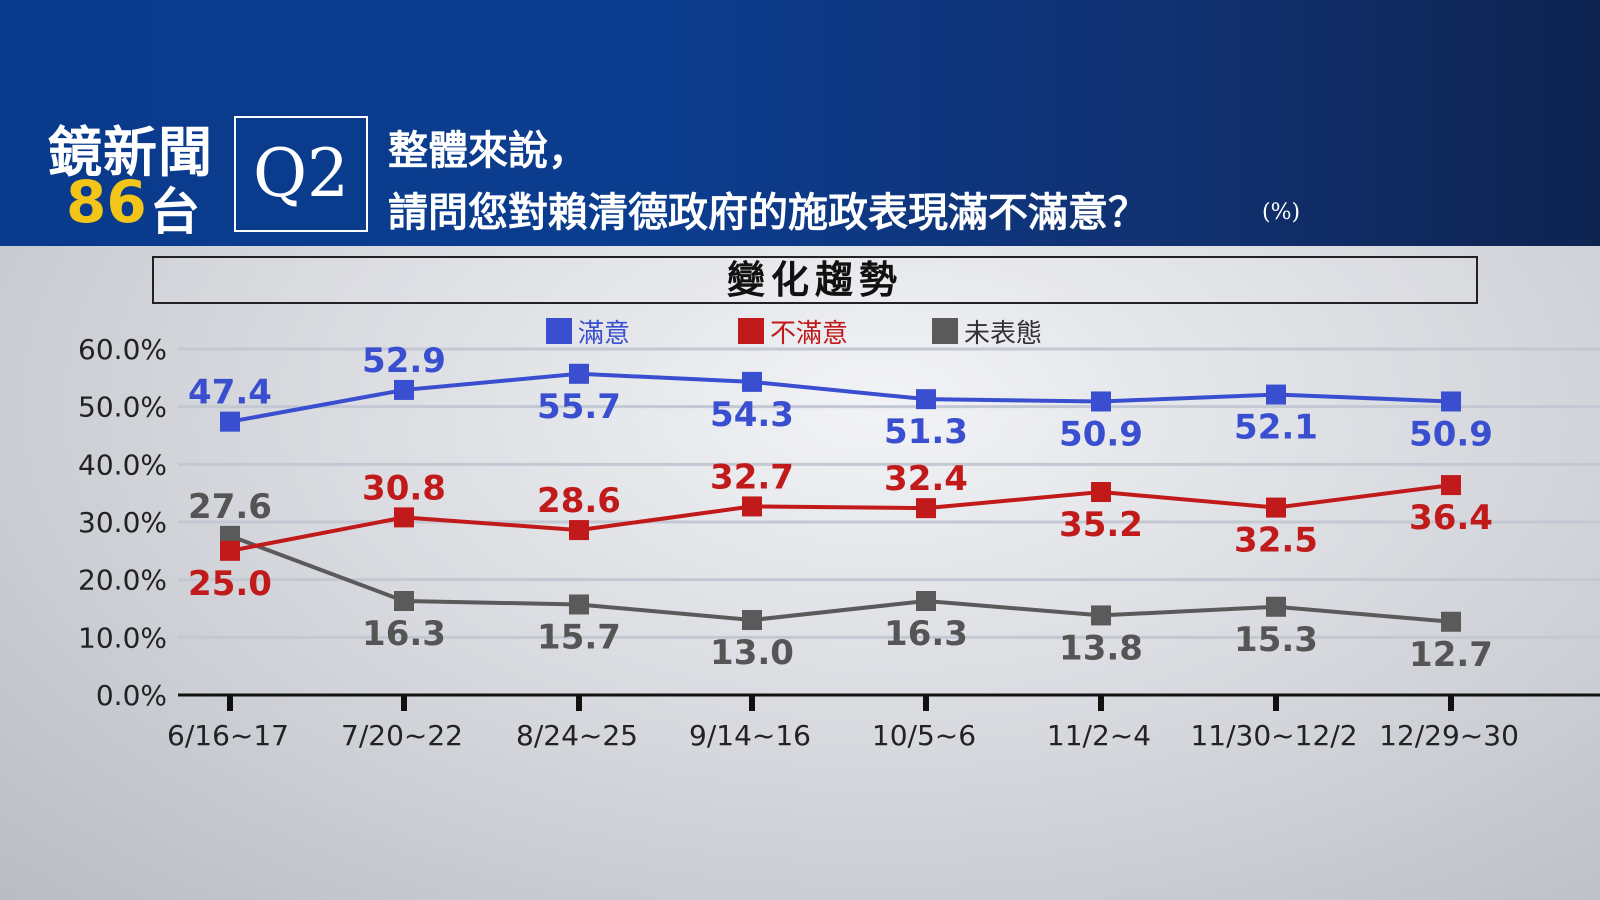 This screenshot has width=1600, height=900. What do you see at coordinates (131, 695) in the screenshot?
I see `y-tick-label: 0.0%` at bounding box center [131, 695].